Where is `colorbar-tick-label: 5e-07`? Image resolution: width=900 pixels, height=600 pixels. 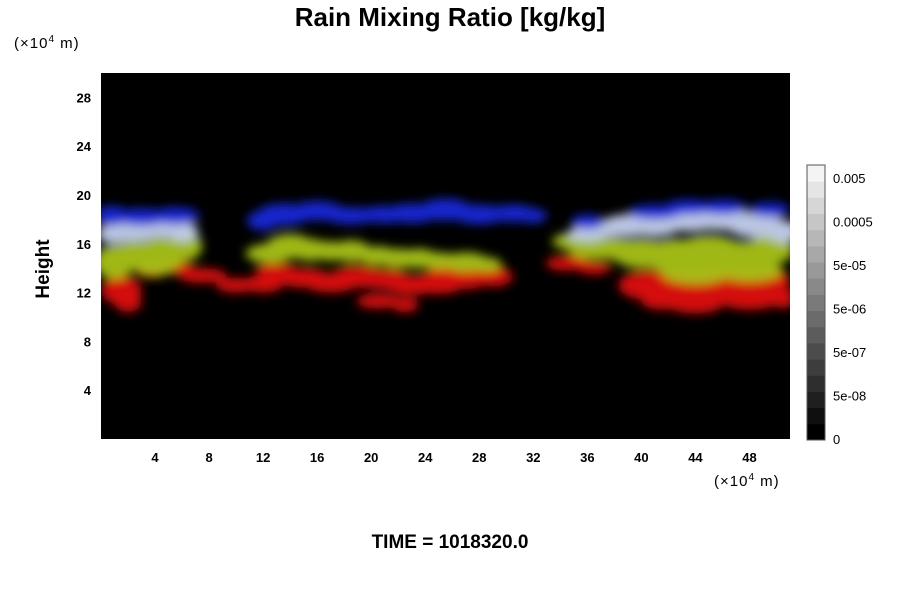 colorbar-tick-label: 5e-07 is located at coordinates (849, 352).